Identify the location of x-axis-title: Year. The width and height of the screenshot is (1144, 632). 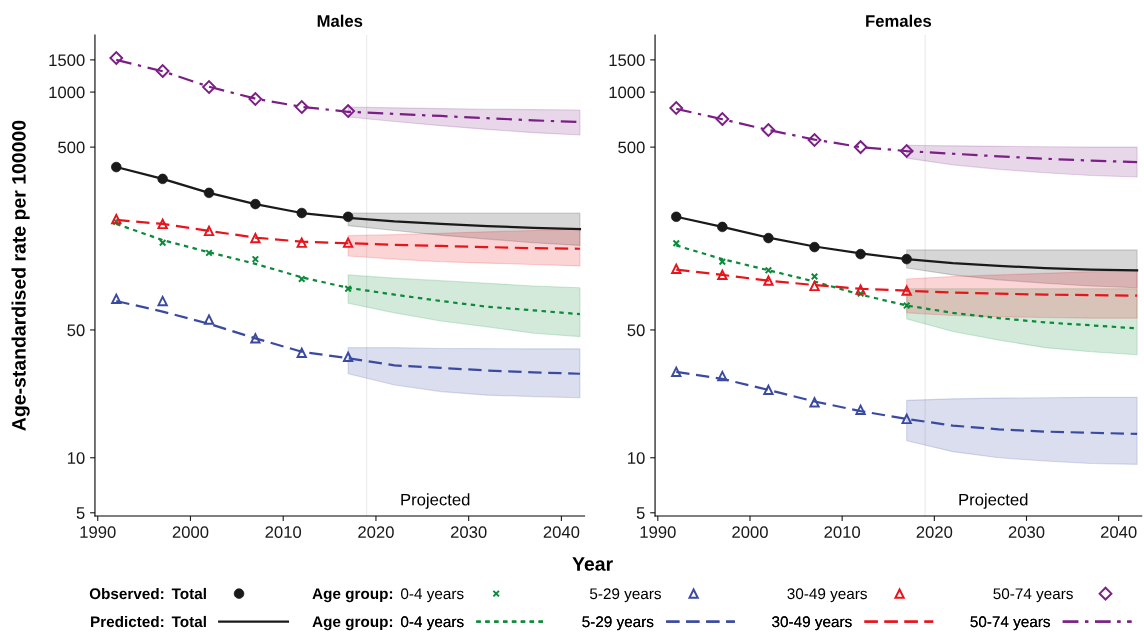
(592, 564).